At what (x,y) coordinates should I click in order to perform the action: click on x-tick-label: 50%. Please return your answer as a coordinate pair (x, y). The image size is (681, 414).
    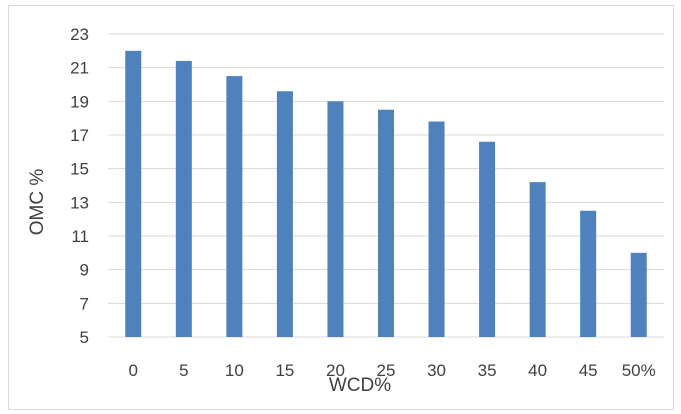
    Looking at the image, I should click on (639, 370).